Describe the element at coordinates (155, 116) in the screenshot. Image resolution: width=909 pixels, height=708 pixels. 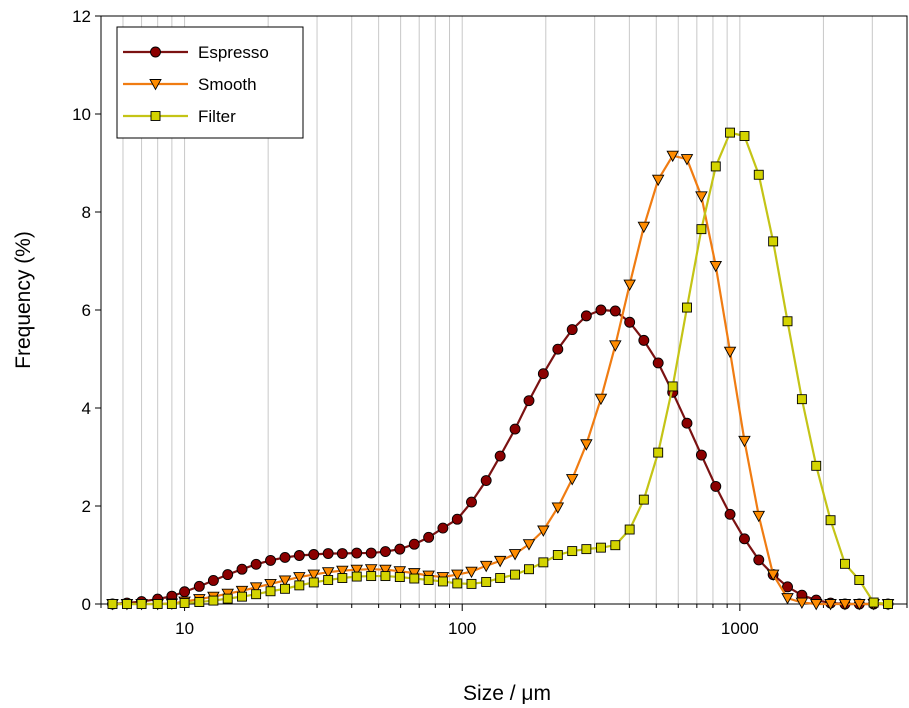
I see `legend-marker-filter` at that location.